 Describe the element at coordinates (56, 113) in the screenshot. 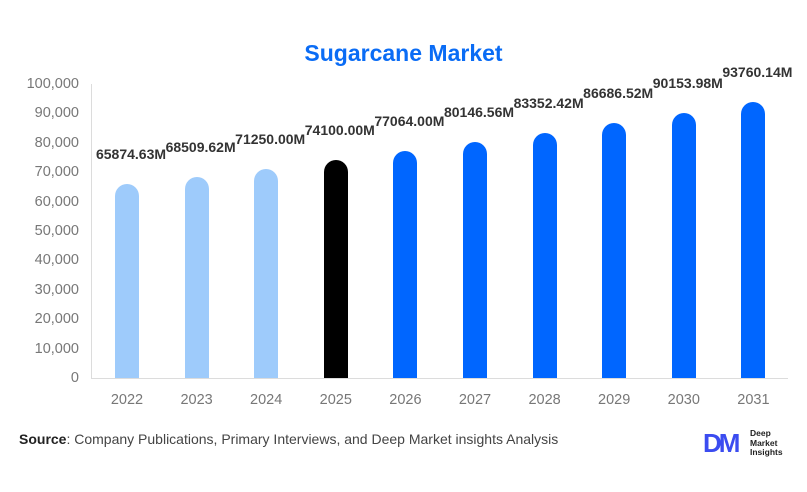

I see `y-tick-label: 90,000` at that location.